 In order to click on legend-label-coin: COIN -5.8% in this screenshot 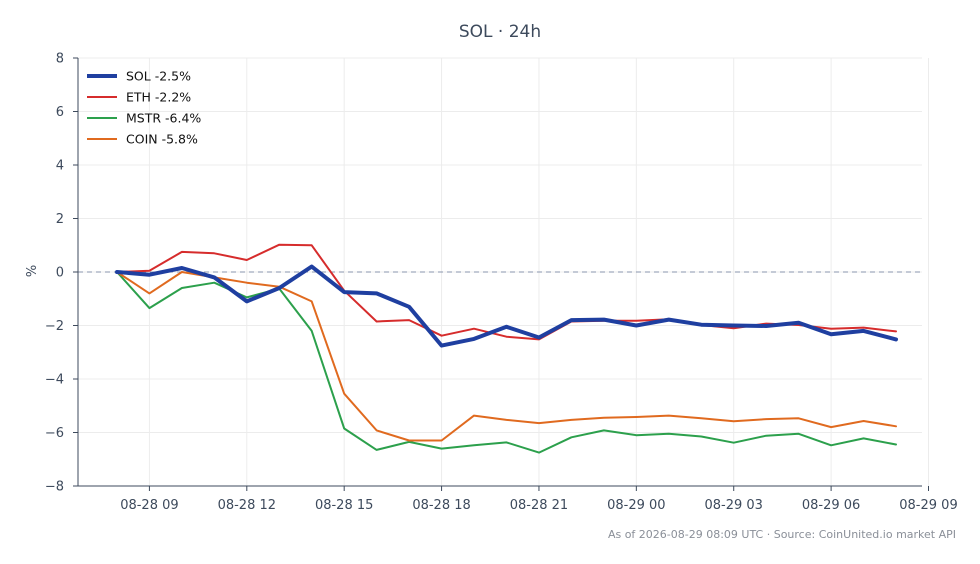, I will do `click(162, 139)`.